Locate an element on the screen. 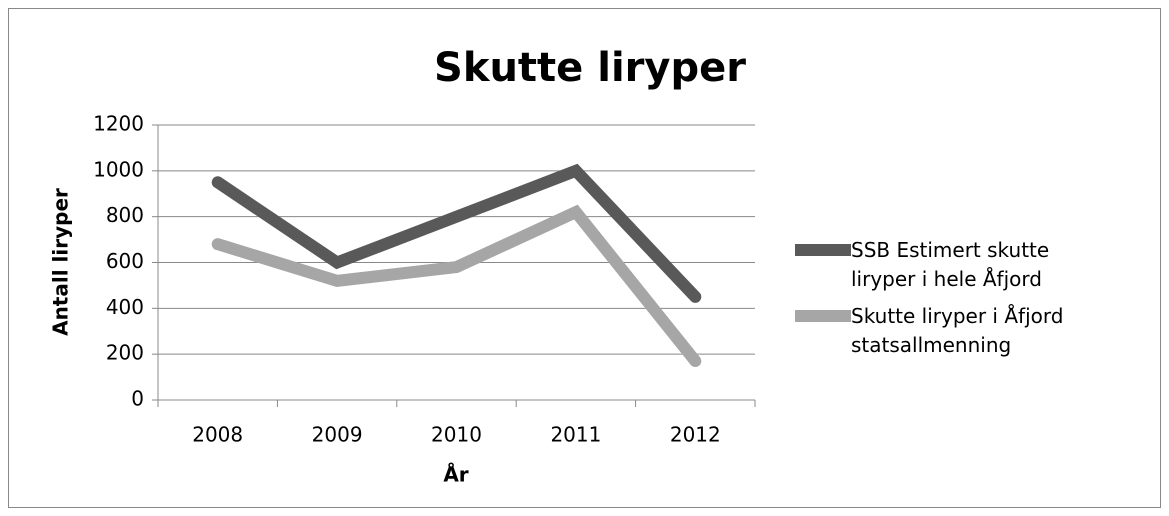 Image resolution: width=1169 pixels, height=516 pixels. x-tick-label: 2011 is located at coordinates (575, 435).